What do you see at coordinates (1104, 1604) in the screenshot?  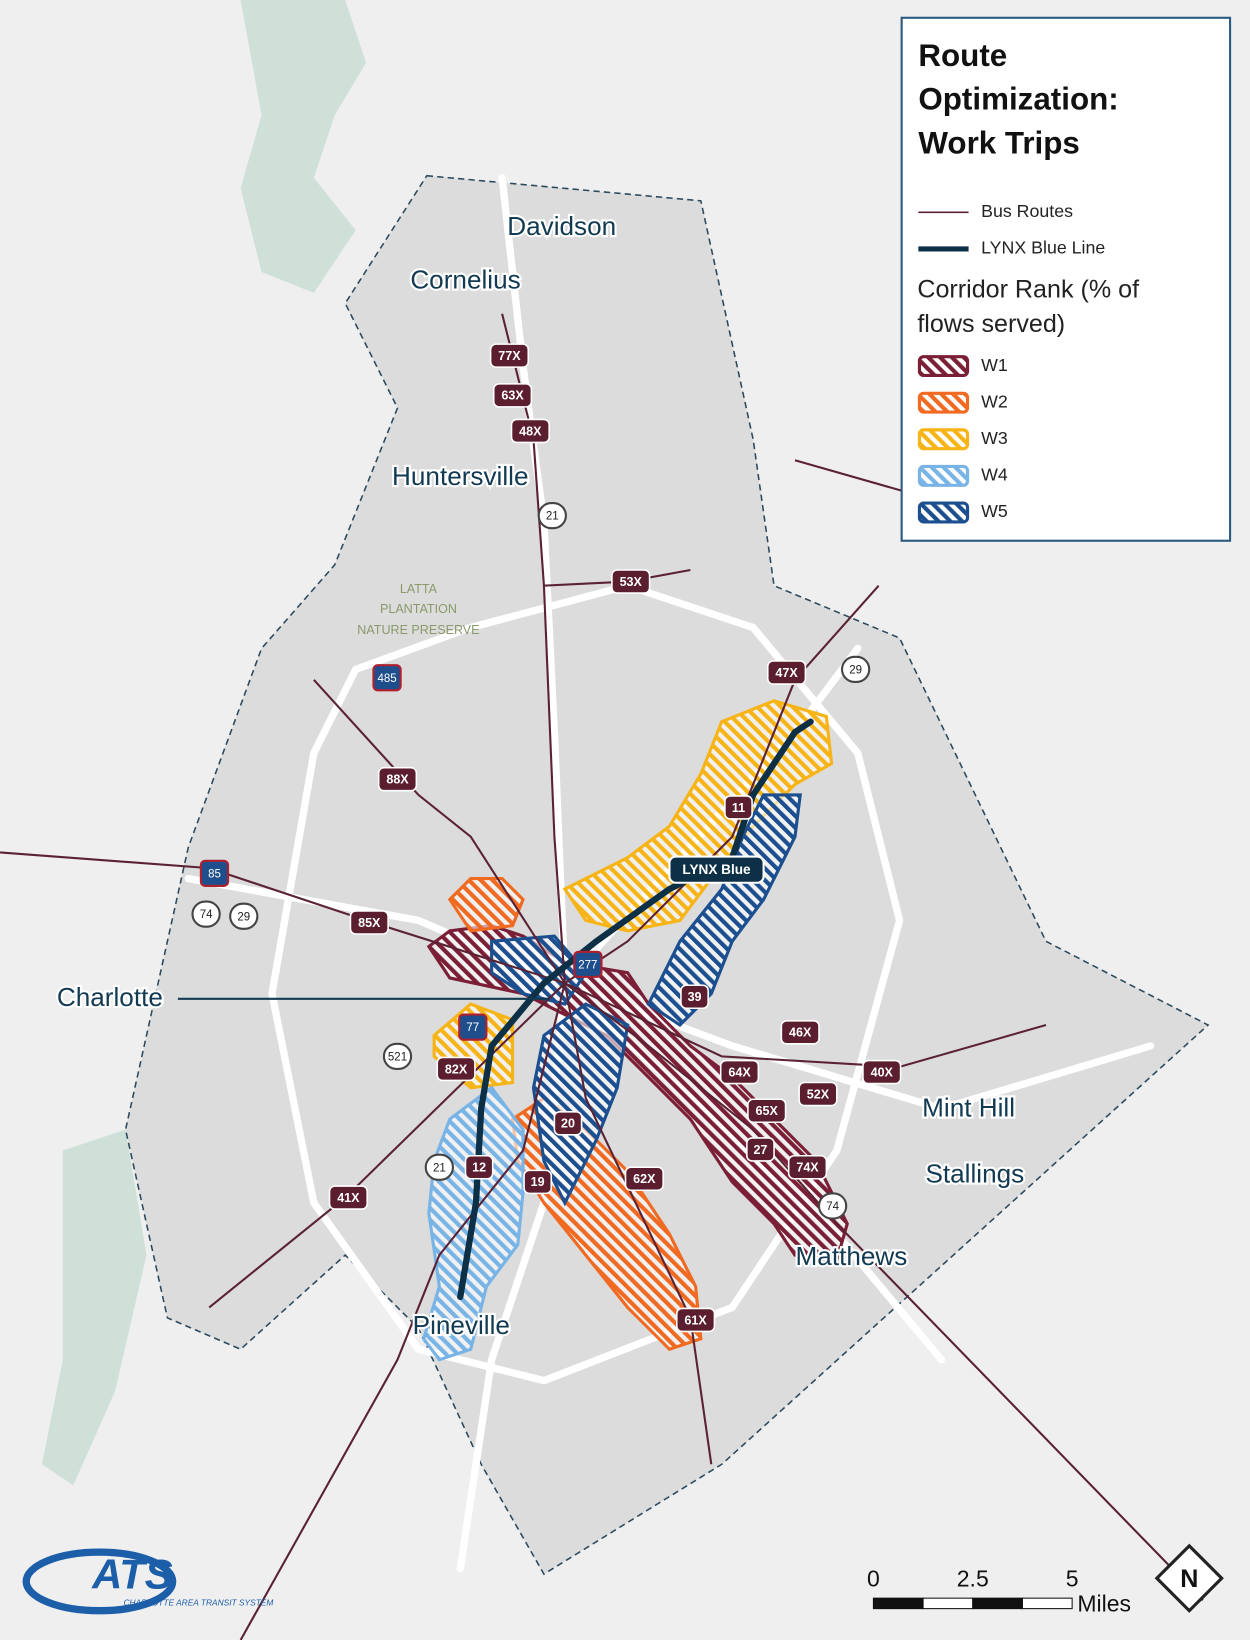 I see `scale-unit: Miles` at bounding box center [1104, 1604].